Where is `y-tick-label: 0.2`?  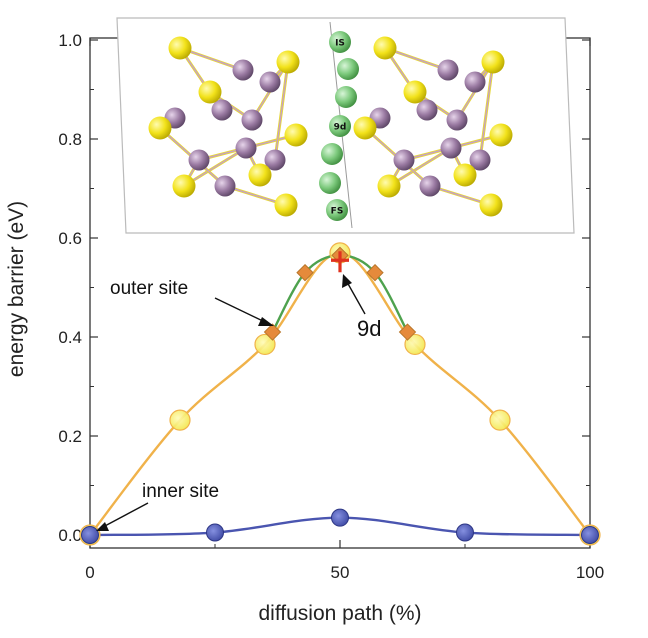 y-tick-label: 0.2 is located at coordinates (70, 436).